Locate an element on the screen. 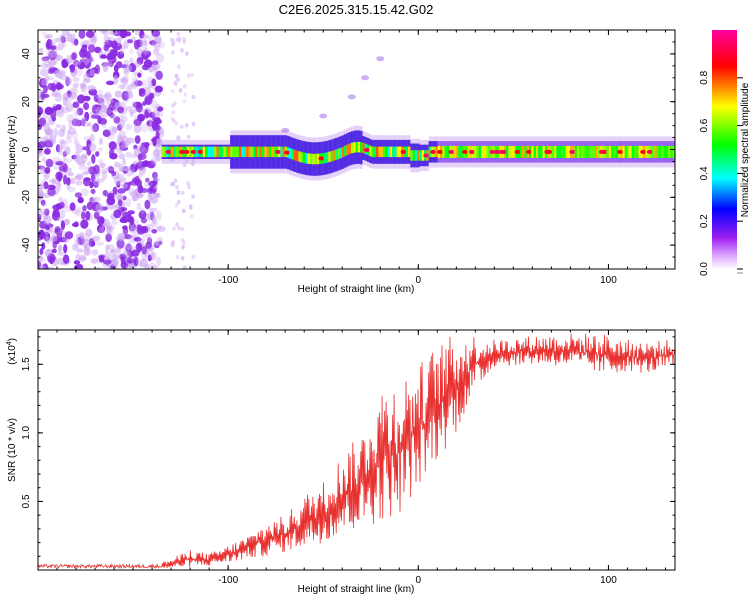 This screenshot has height=600, width=750. colorbar-tick-label: 0.8 is located at coordinates (704, 77).